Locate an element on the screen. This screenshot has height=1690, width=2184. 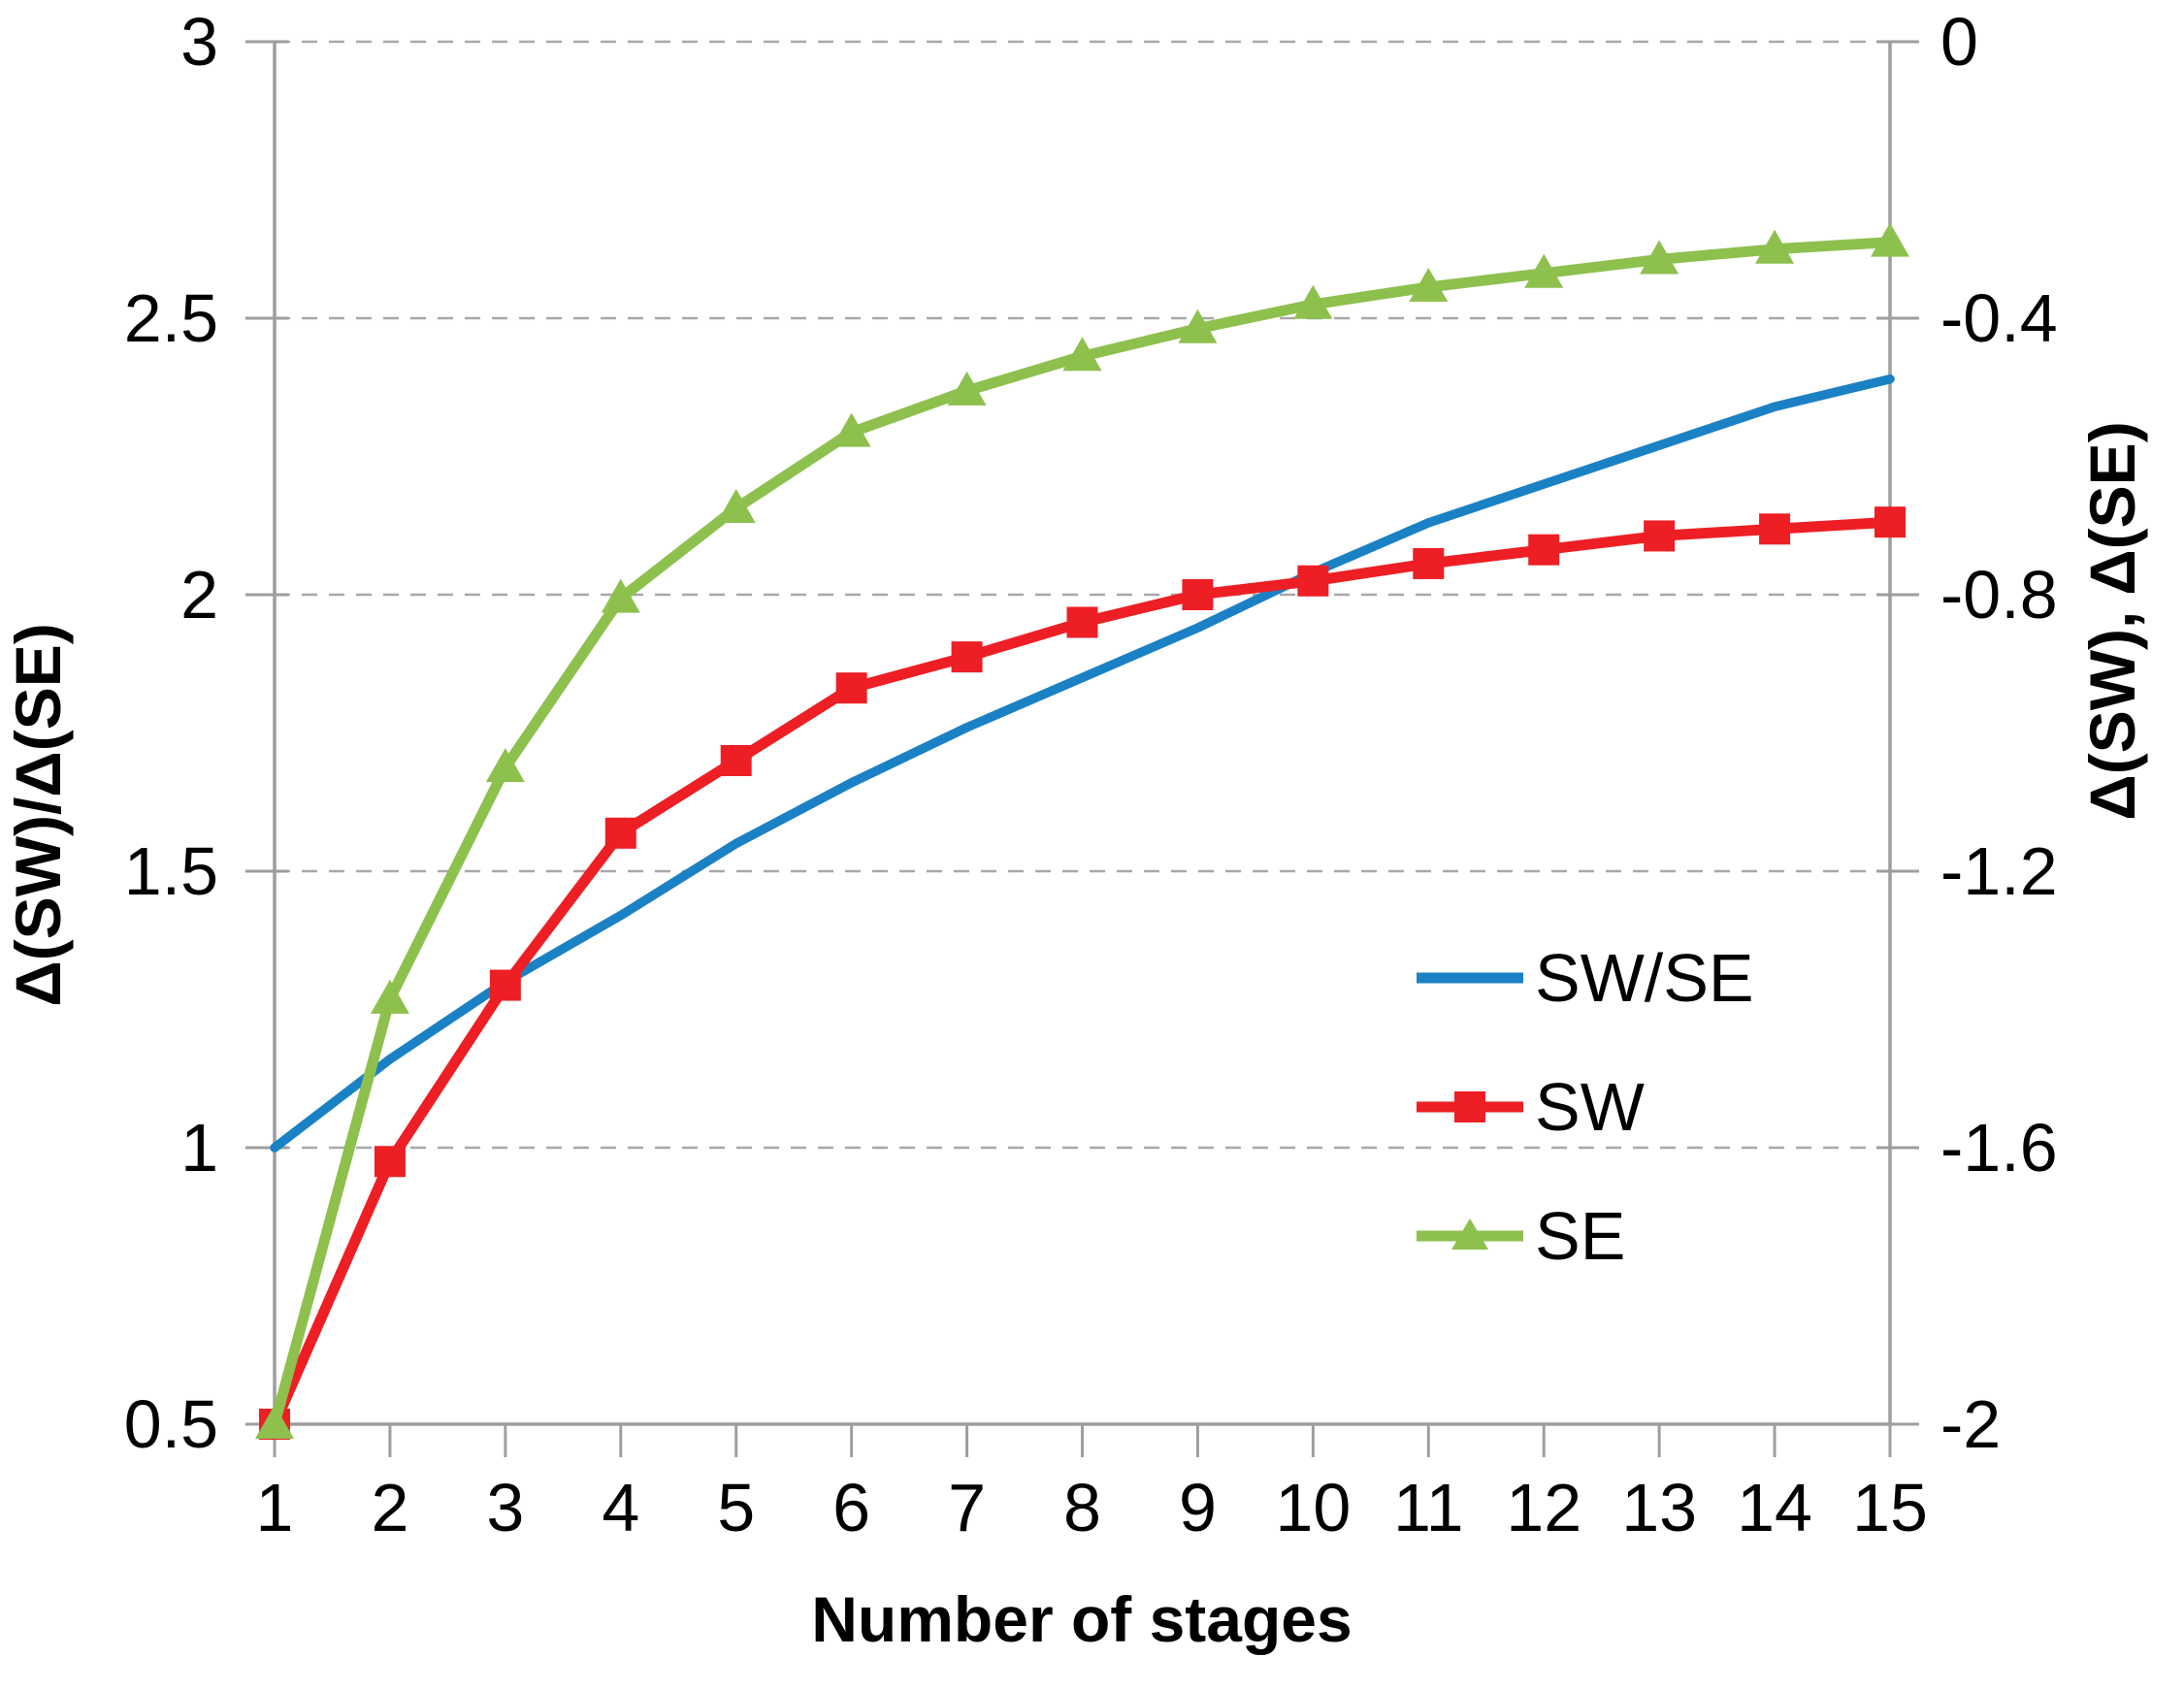
right-axis-tick-label: -1.2 is located at coordinates (1999, 871).